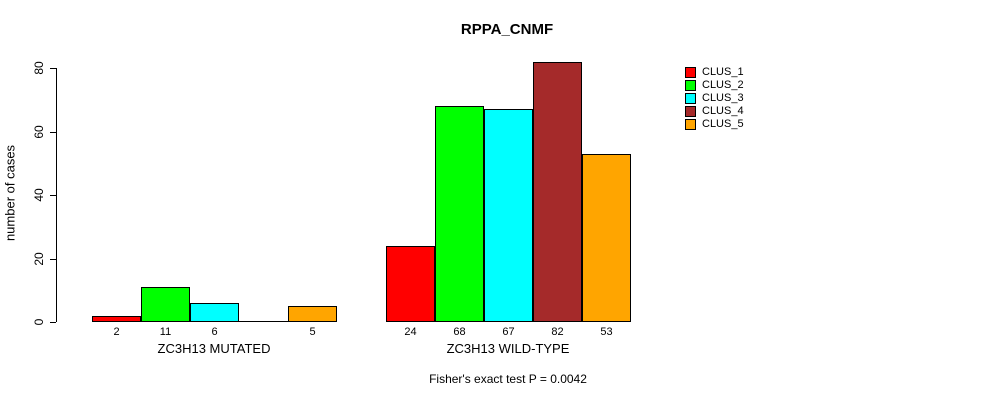 This screenshot has height=400, width=990. What do you see at coordinates (723, 72) in the screenshot?
I see `legend-label: CLUS_1` at bounding box center [723, 72].